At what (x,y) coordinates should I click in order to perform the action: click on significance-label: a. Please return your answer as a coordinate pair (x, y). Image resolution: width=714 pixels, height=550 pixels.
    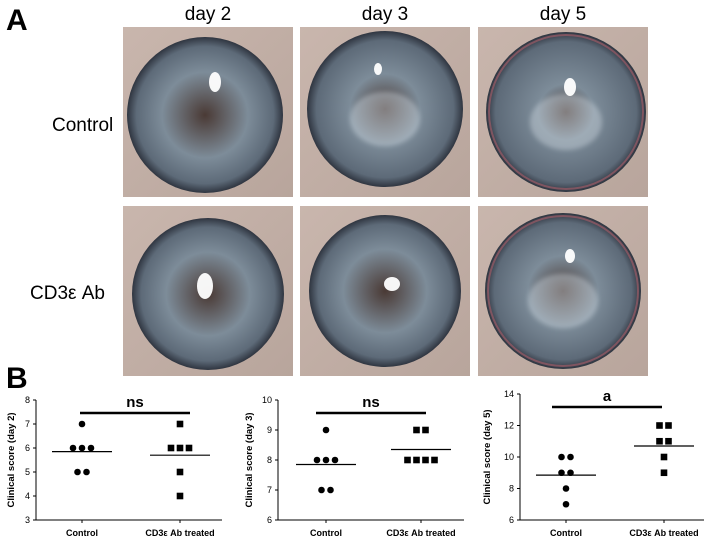
    Looking at the image, I should click on (607, 396).